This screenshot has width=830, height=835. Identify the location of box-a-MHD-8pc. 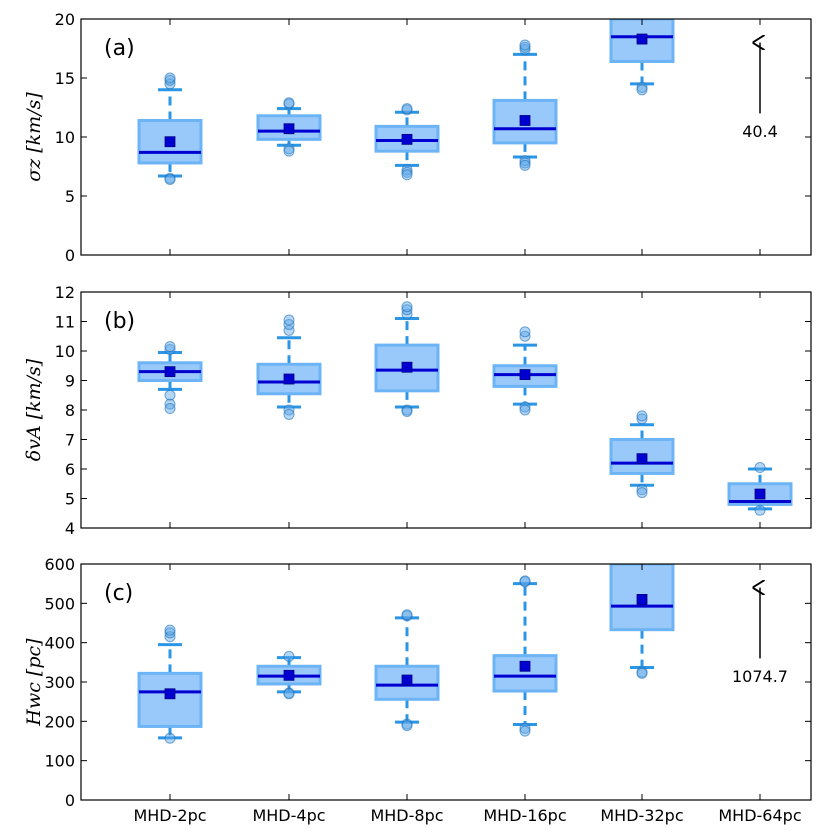
(407, 142).